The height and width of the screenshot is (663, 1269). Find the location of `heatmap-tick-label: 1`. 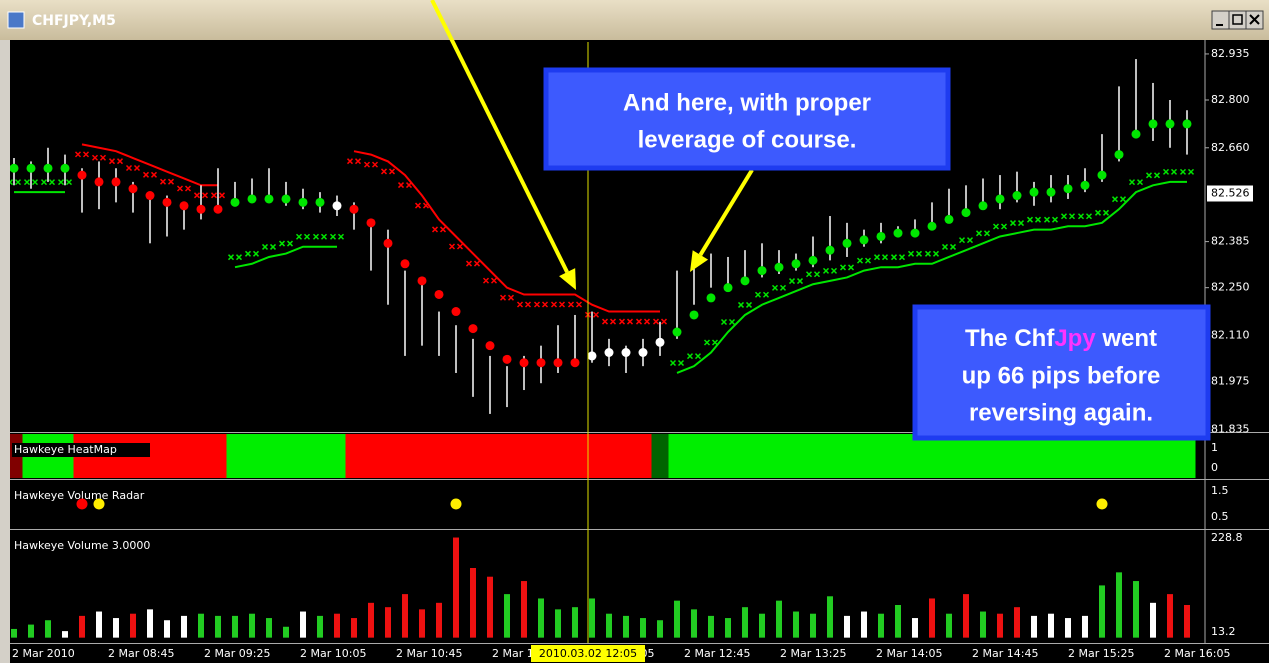

heatmap-tick-label: 1 is located at coordinates (1214, 447).